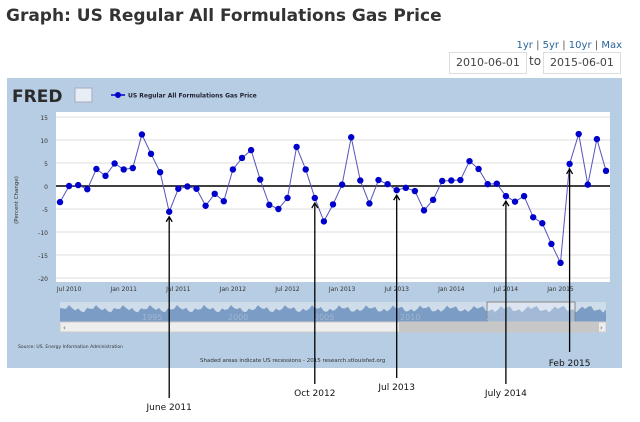  Describe the element at coordinates (178, 289) in the screenshot. I see `x-tick-label: Jul 2011` at that location.